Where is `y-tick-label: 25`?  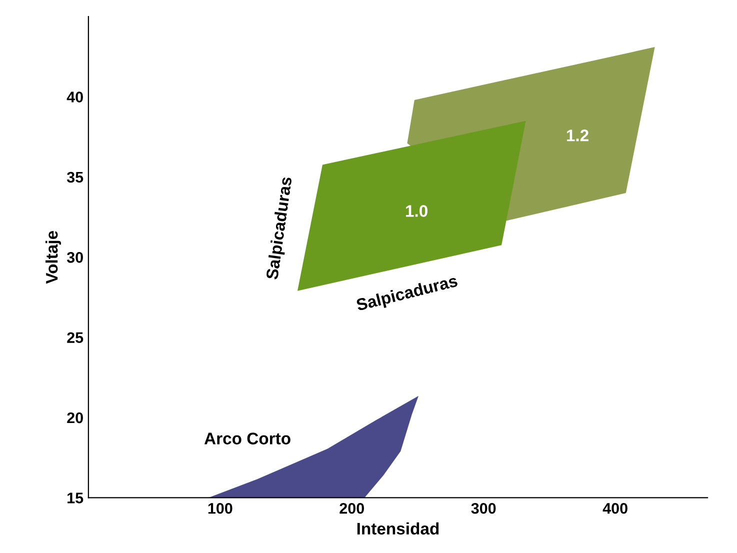 y-tick-label: 25 is located at coordinates (75, 338).